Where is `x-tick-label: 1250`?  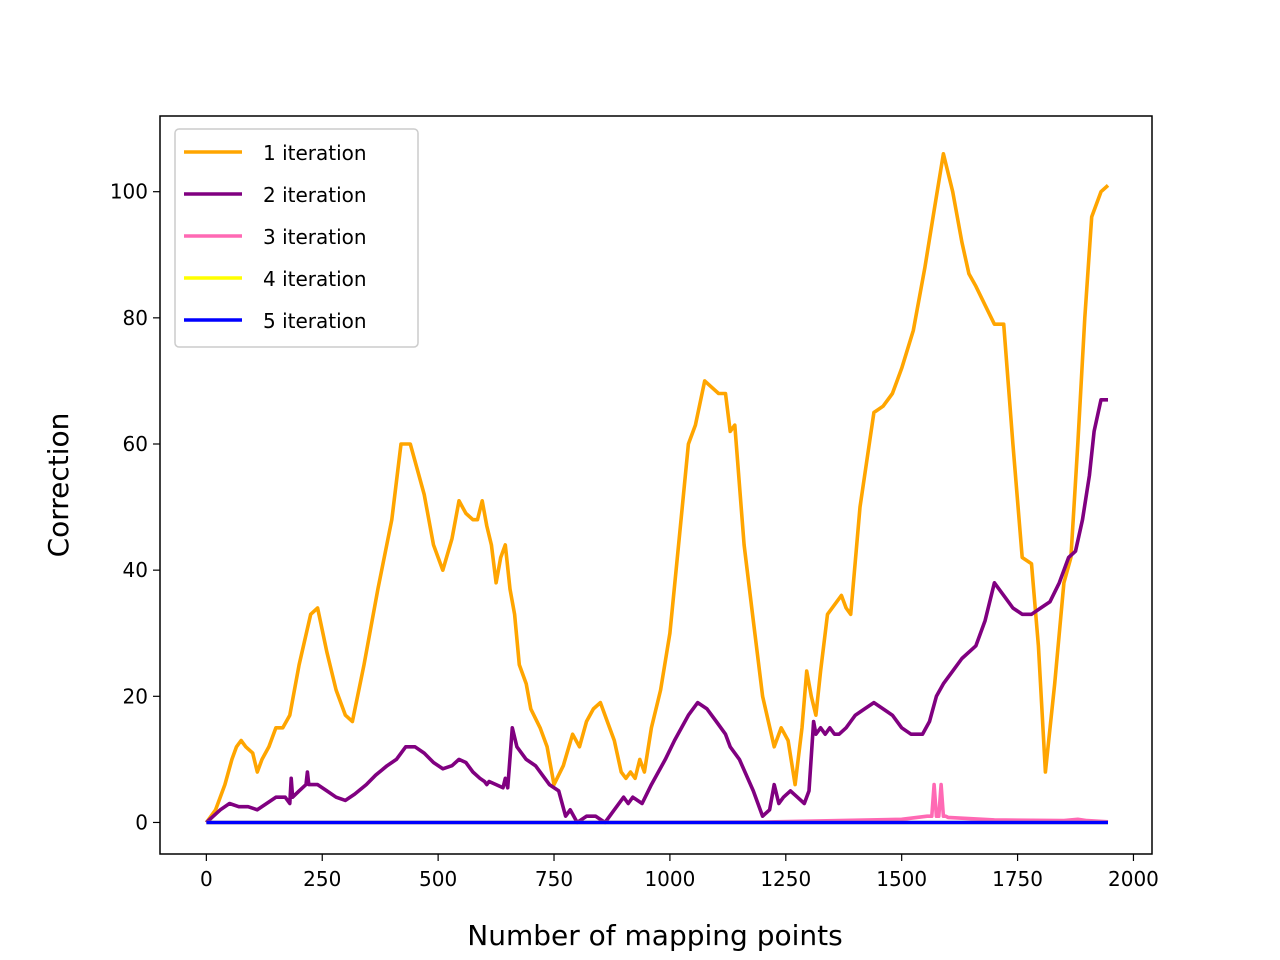 x-tick-label: 1250 is located at coordinates (785, 879).